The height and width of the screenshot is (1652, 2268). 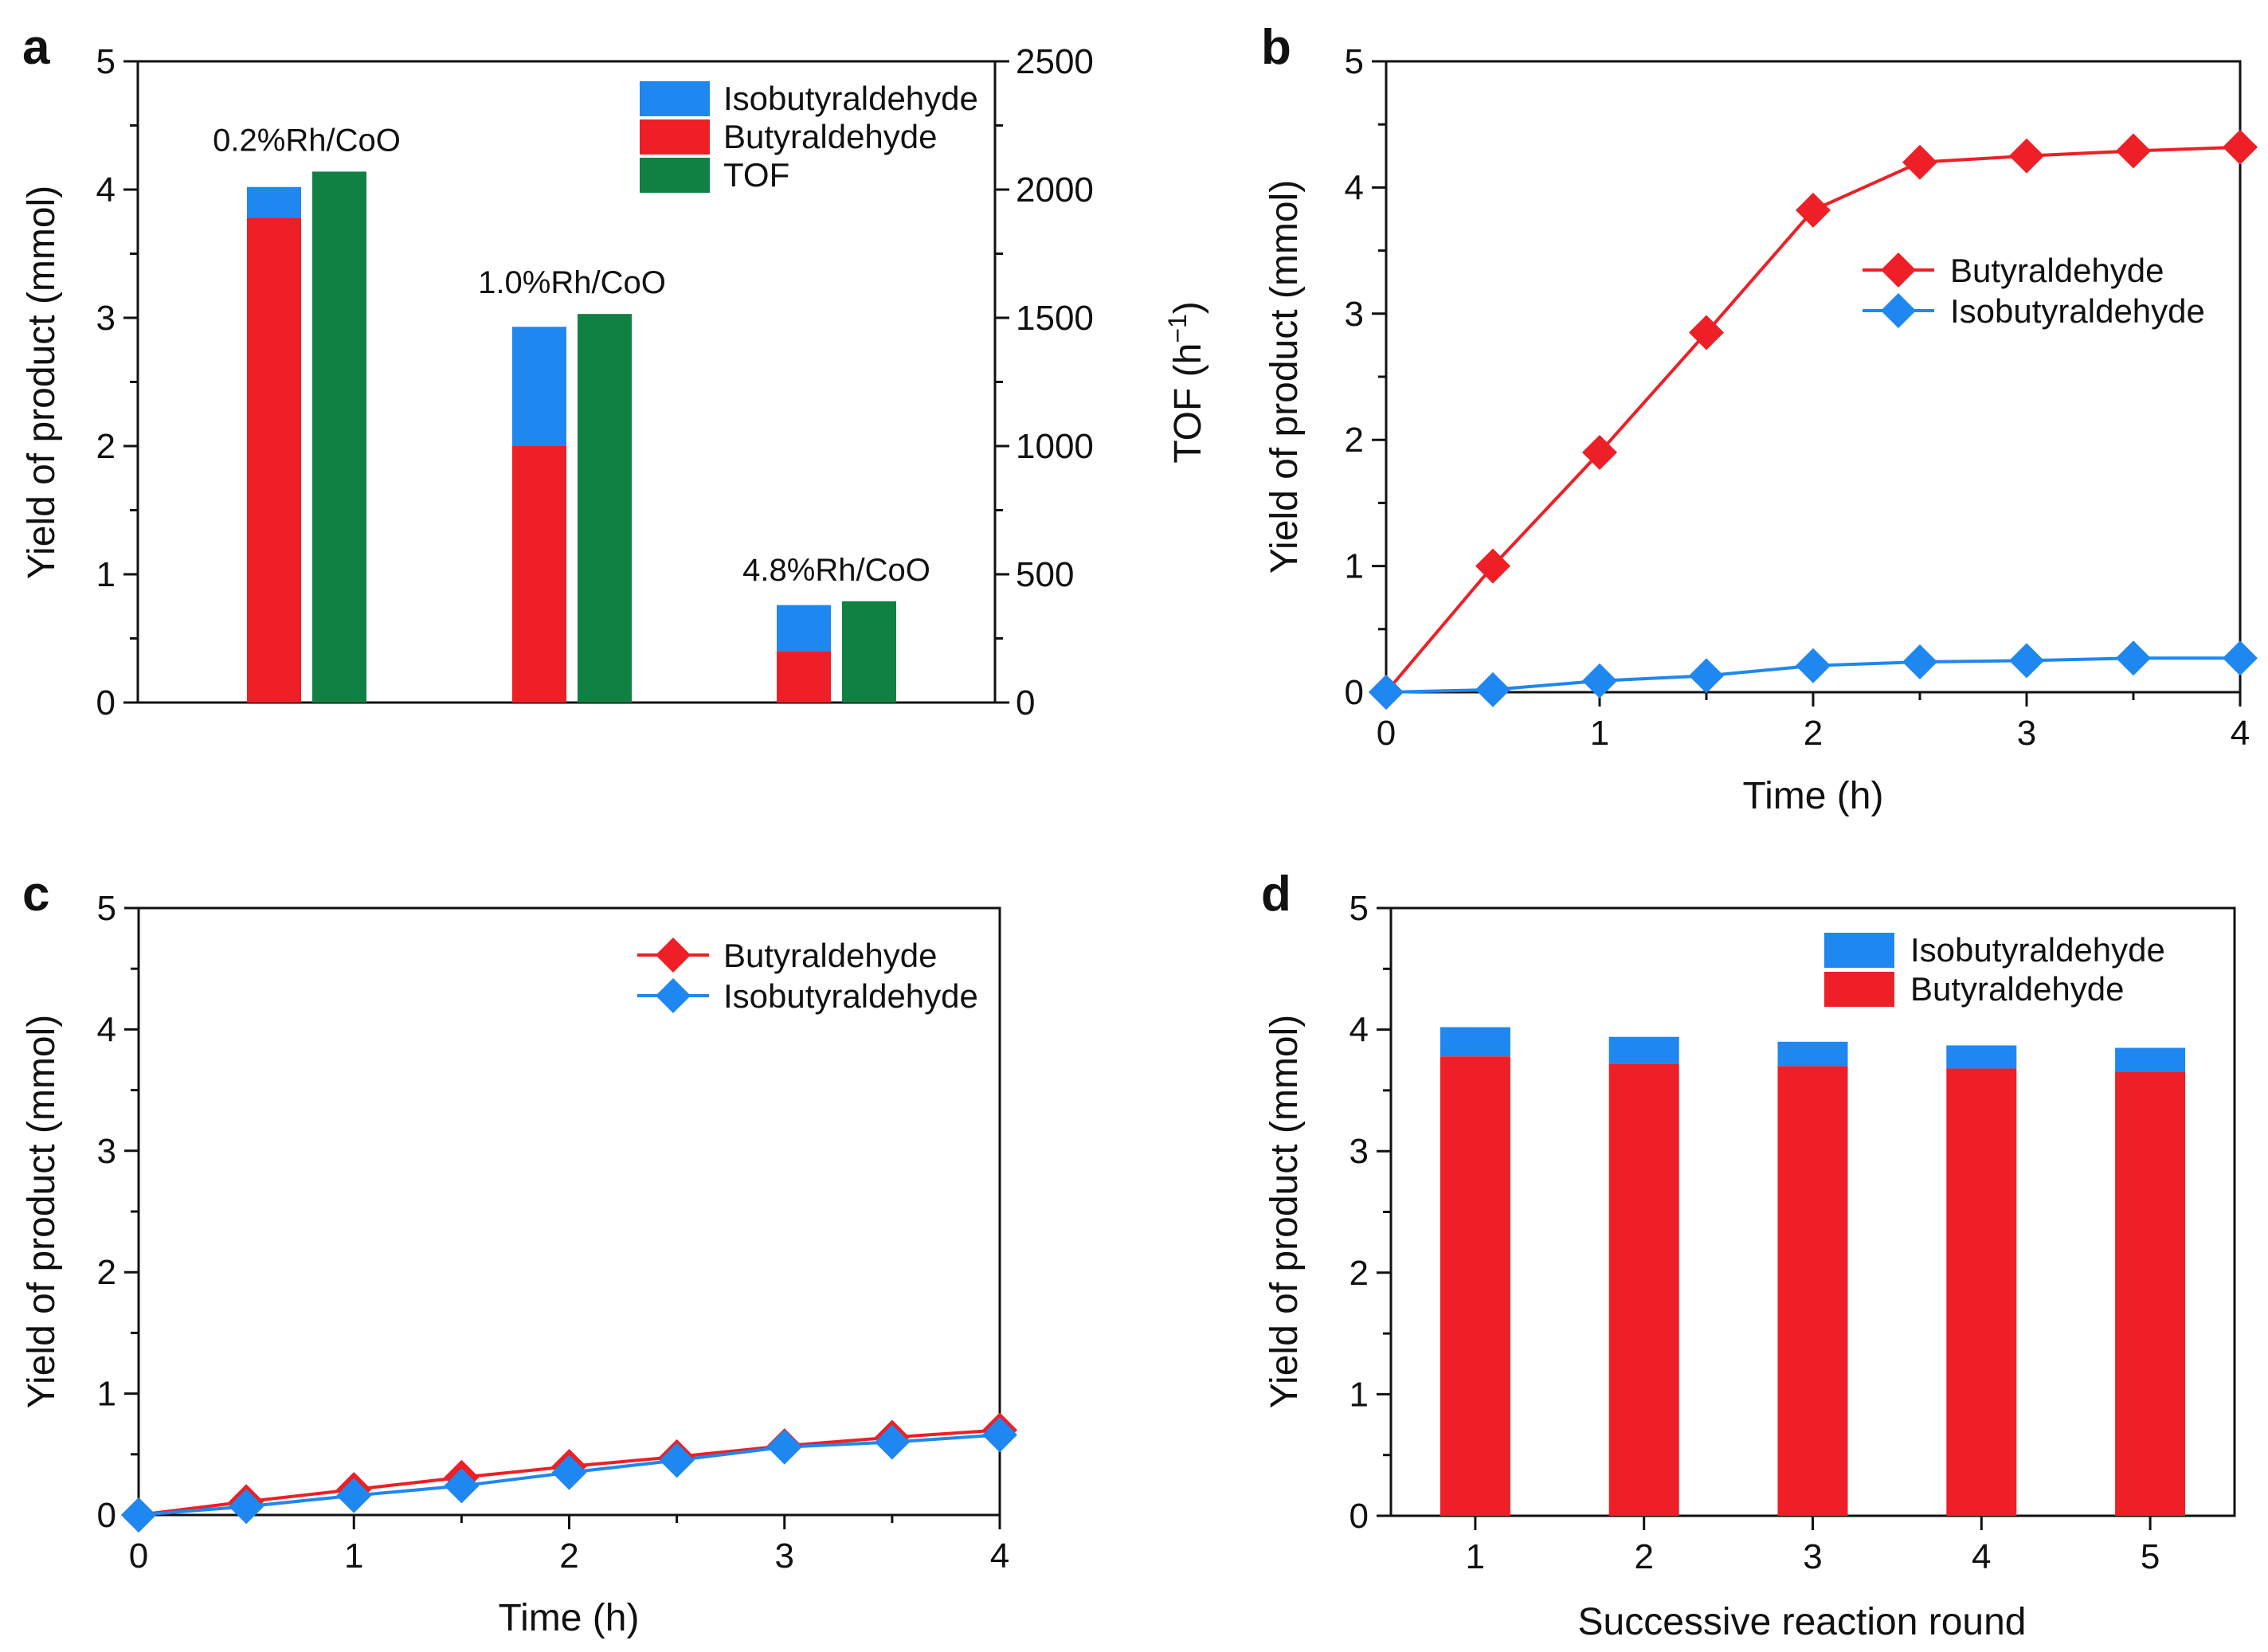 What do you see at coordinates (107, 1272) in the screenshot?
I see `panel-c-y-tick-label-2: 2` at bounding box center [107, 1272].